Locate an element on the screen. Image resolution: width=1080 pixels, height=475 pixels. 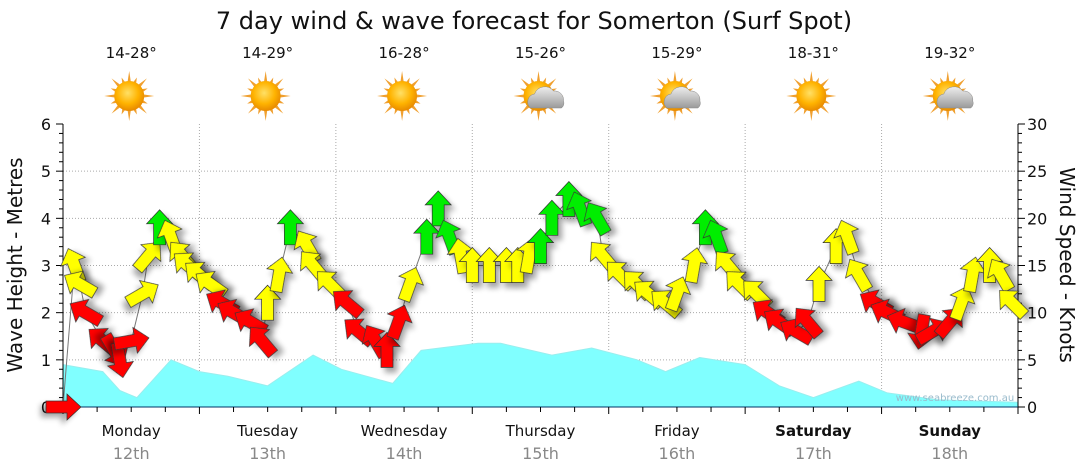
day-date-label: 16th is located at coordinates (677, 453).